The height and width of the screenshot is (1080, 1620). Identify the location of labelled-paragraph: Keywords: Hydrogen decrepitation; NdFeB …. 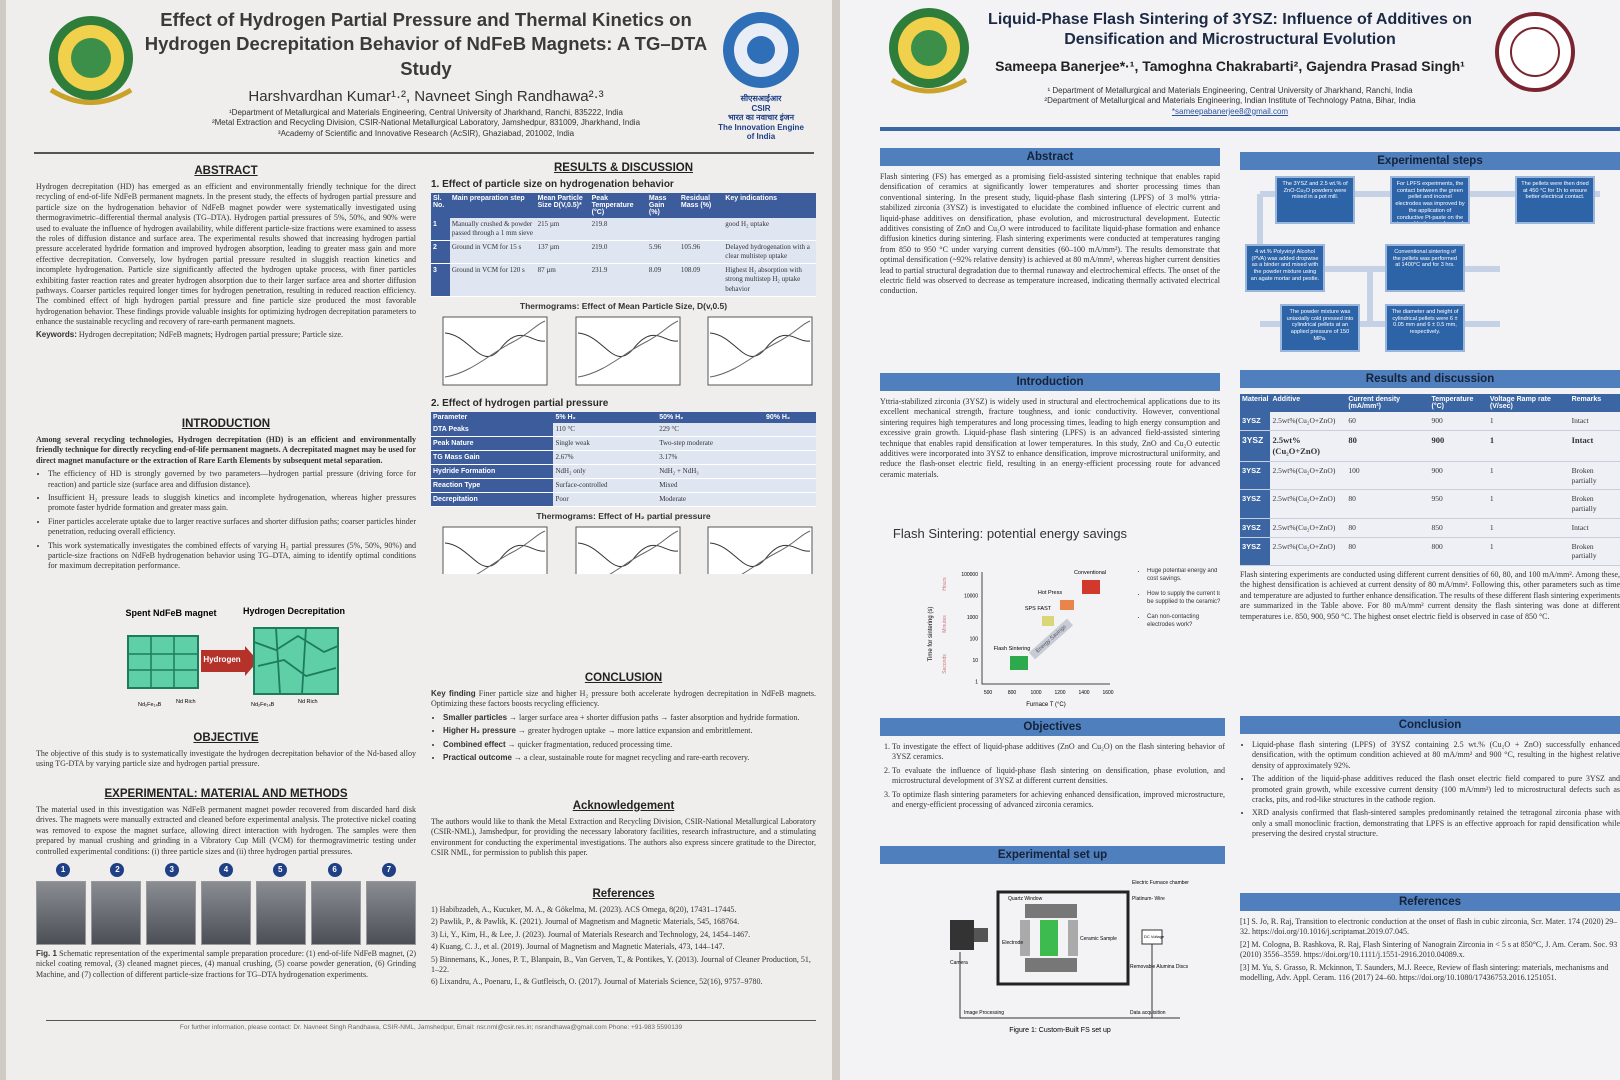
(226, 335).